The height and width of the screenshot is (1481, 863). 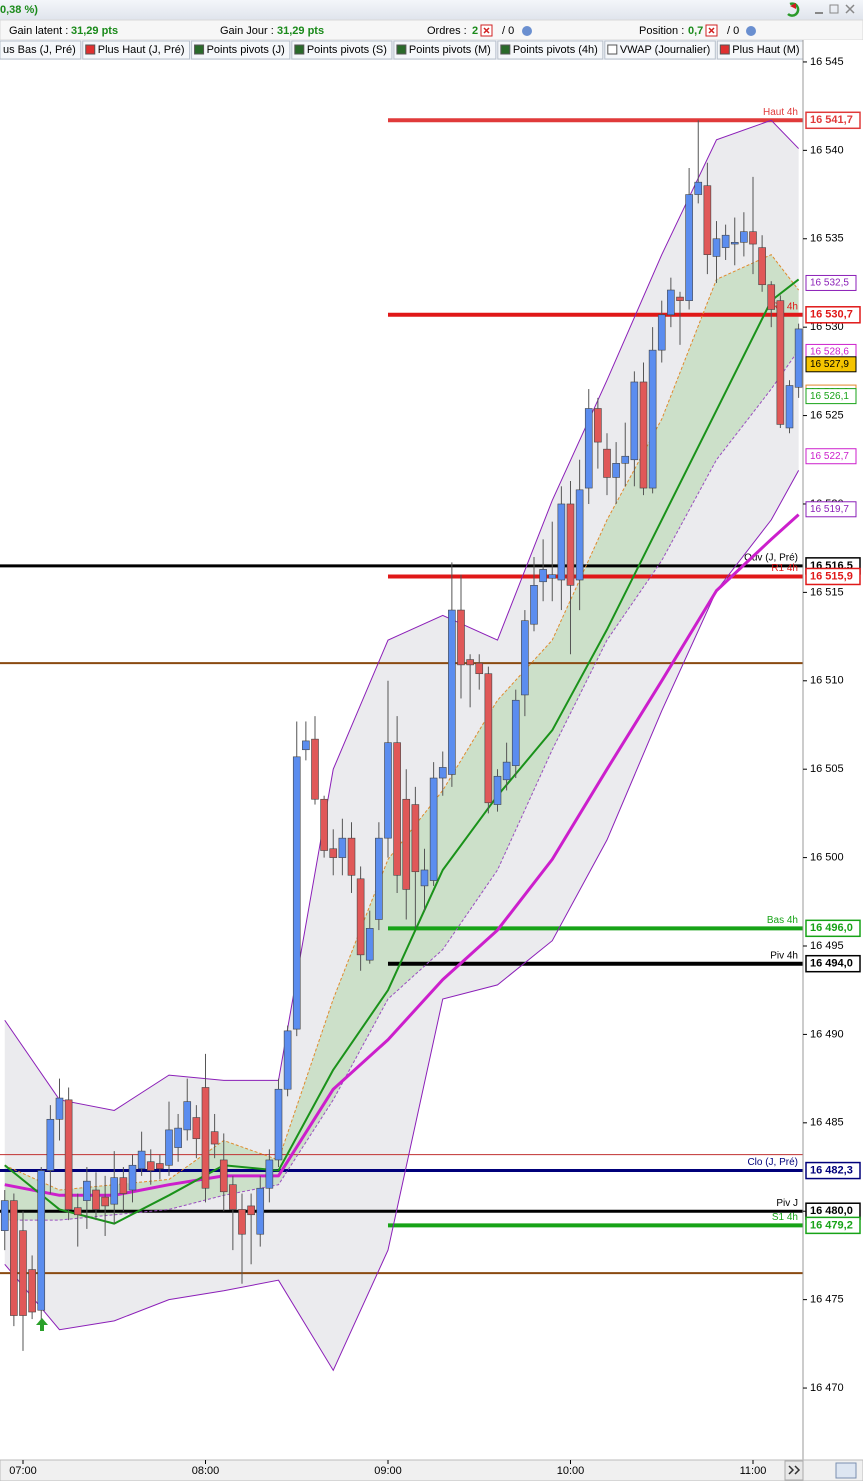 What do you see at coordinates (42, 1324) in the screenshot?
I see `buy-arrow` at bounding box center [42, 1324].